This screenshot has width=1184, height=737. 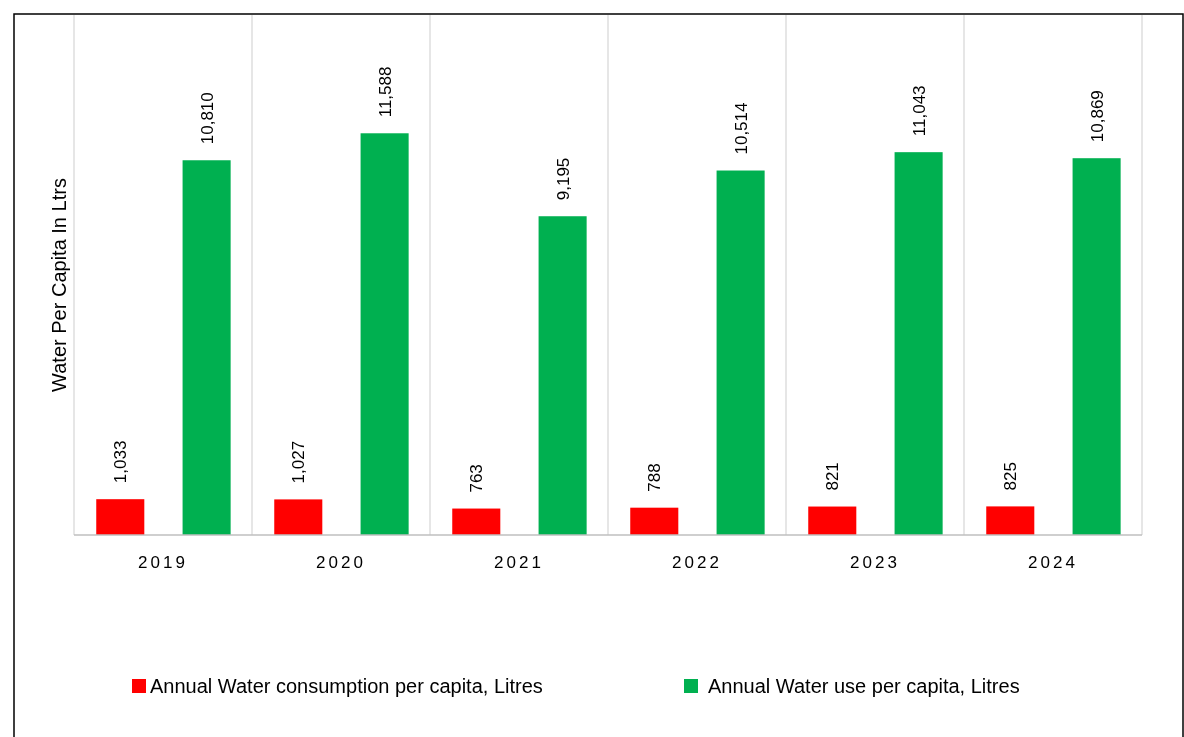 I want to click on x-tick-label: 2019, so click(x=163, y=562).